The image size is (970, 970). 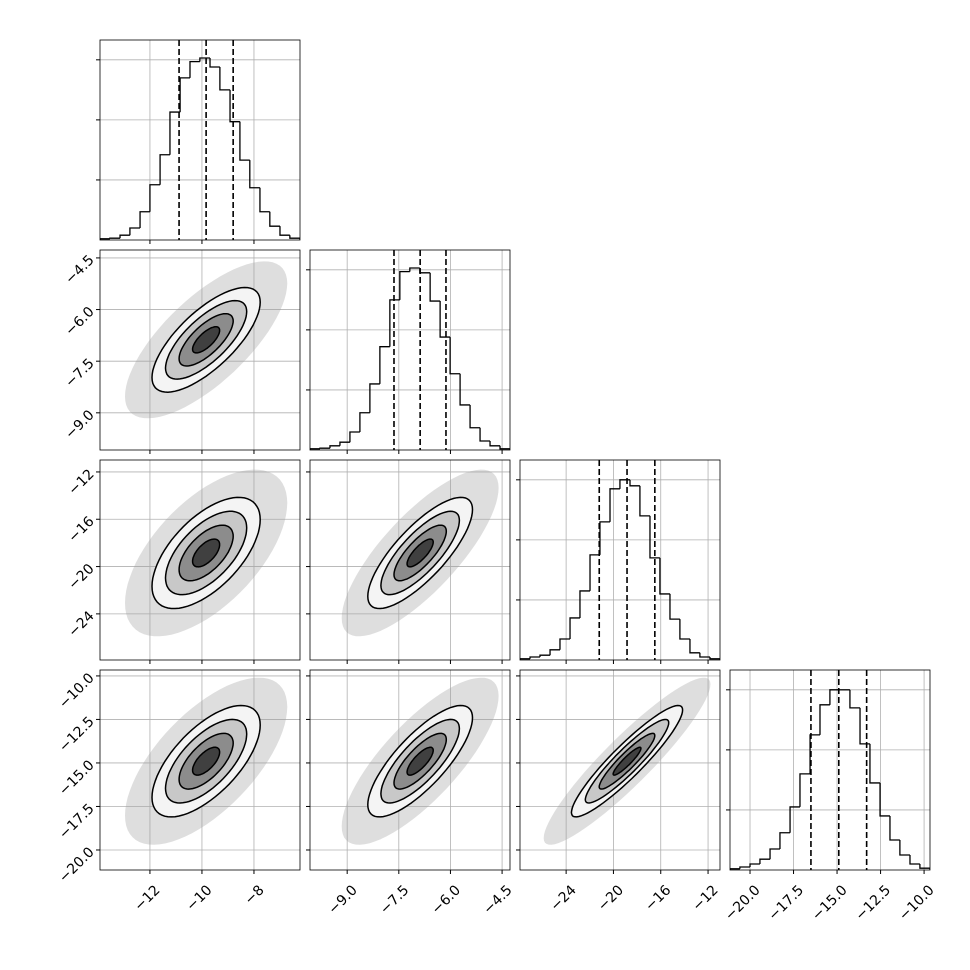 I want to click on y-tick-label: −24, so click(x=81, y=624).